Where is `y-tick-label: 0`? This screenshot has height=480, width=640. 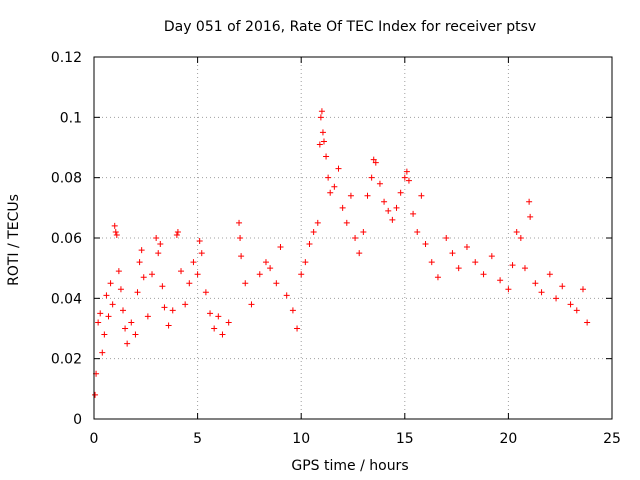
y-tick-label: 0 is located at coordinates (77, 420).